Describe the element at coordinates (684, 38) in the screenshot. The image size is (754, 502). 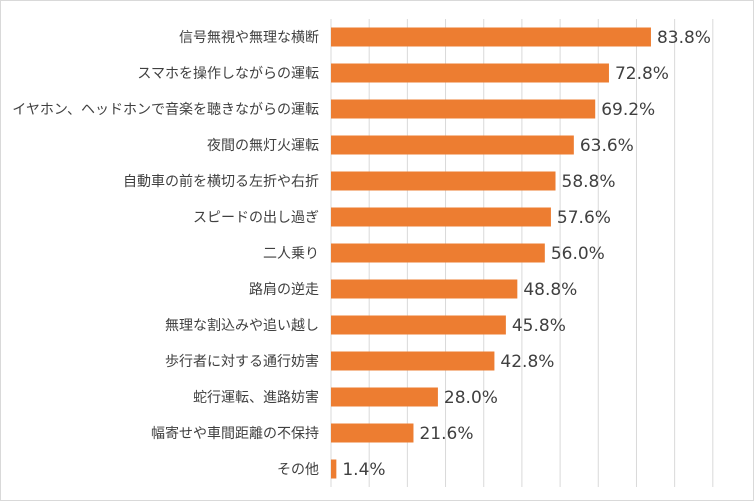
I see `value-label-0: 83.8%` at that location.